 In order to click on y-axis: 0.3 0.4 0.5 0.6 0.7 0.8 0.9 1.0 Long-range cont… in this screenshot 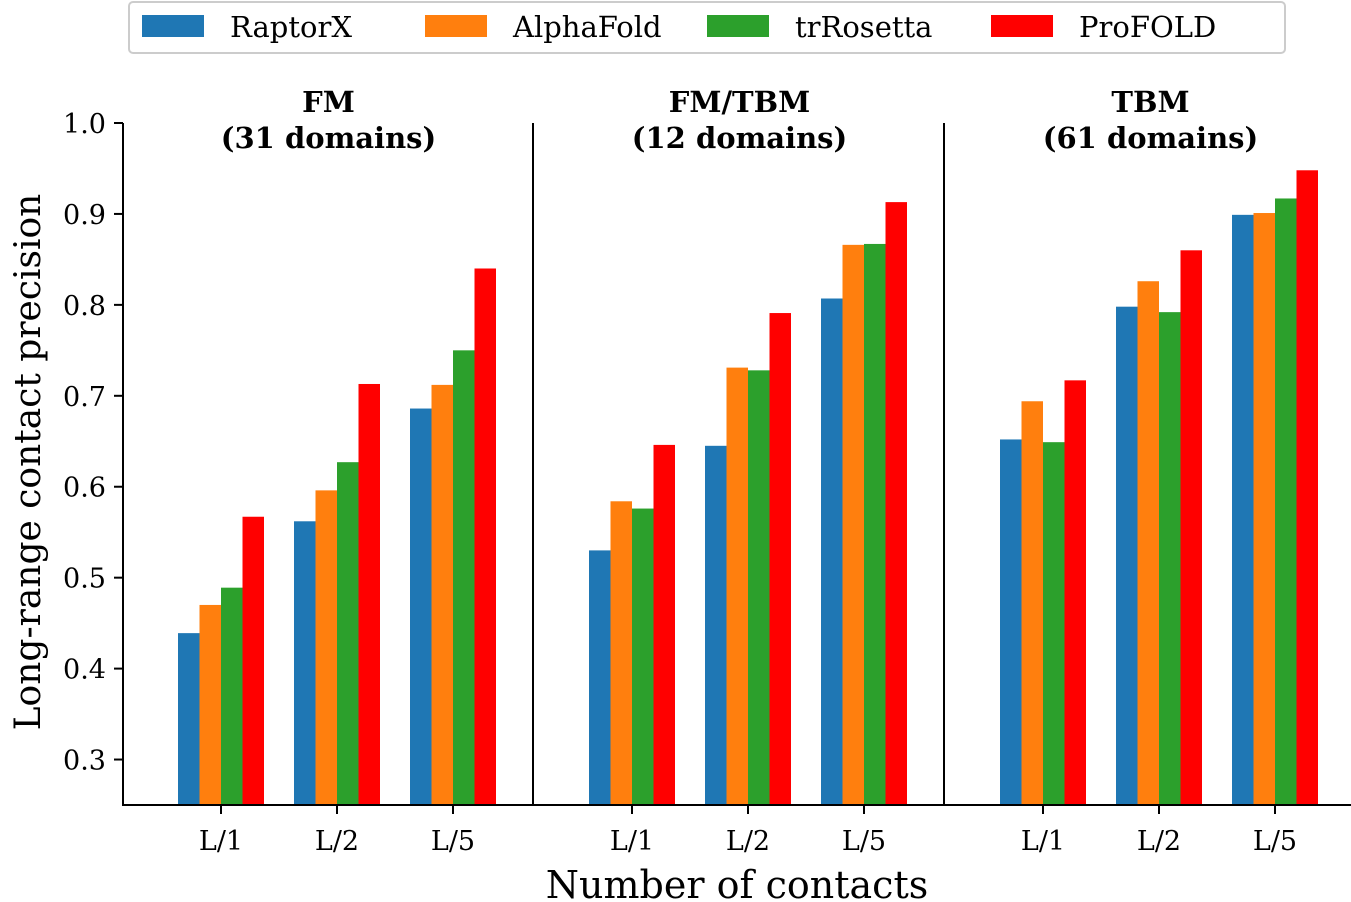, I will do `click(66, 457)`.